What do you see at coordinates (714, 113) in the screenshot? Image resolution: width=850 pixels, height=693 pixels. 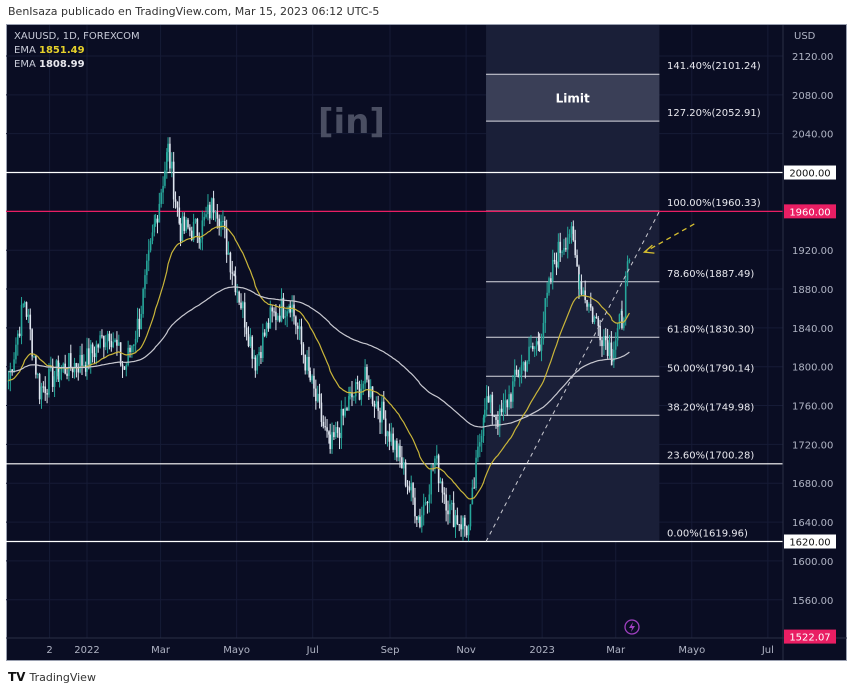 I see `fib-level-label: 127.20%(2052.91)` at bounding box center [714, 113].